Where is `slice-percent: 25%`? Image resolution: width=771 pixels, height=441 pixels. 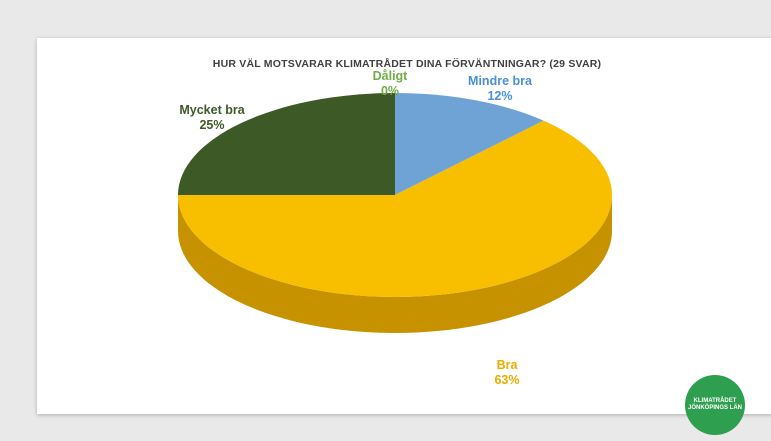 slice-percent: 25% is located at coordinates (212, 125).